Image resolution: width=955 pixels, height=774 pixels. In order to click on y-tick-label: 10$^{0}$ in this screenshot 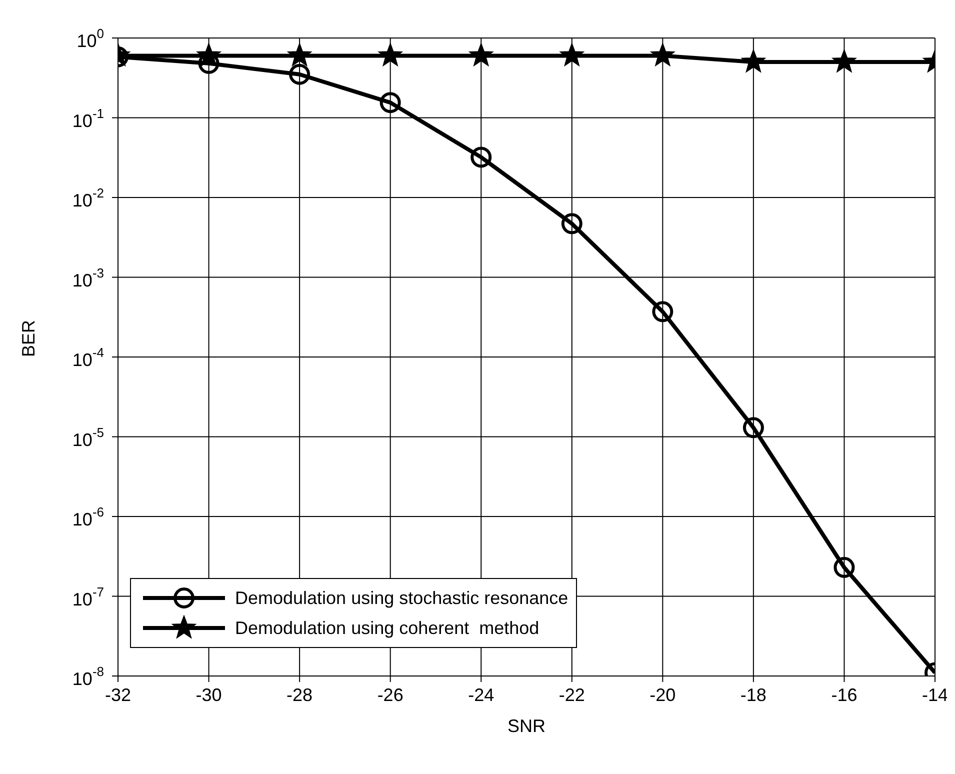, I will do `click(90, 38)`.